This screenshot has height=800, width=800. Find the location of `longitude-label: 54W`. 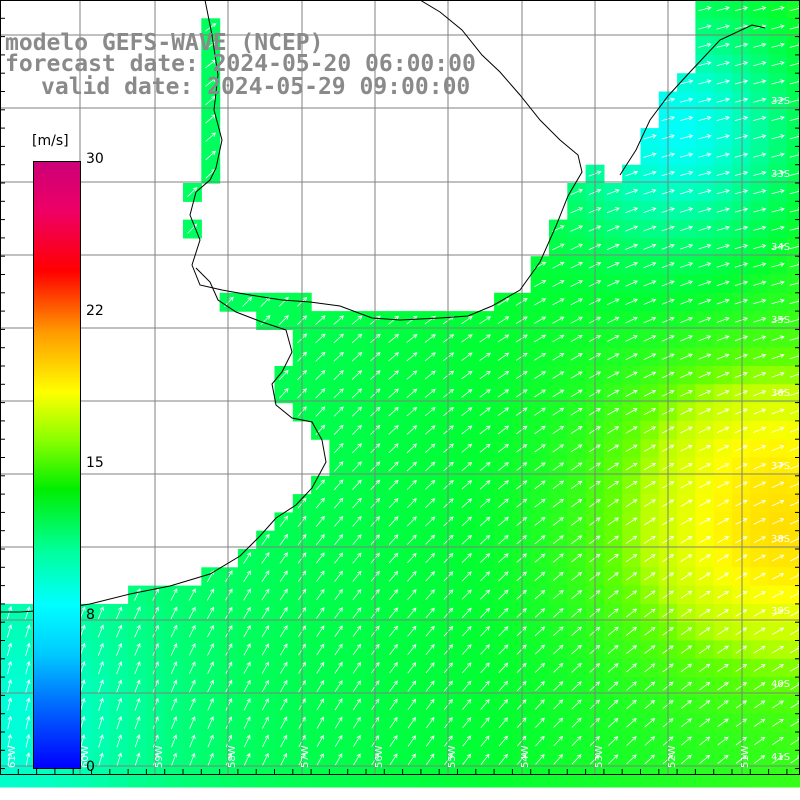

longitude-label: 54W is located at coordinates (525, 756).